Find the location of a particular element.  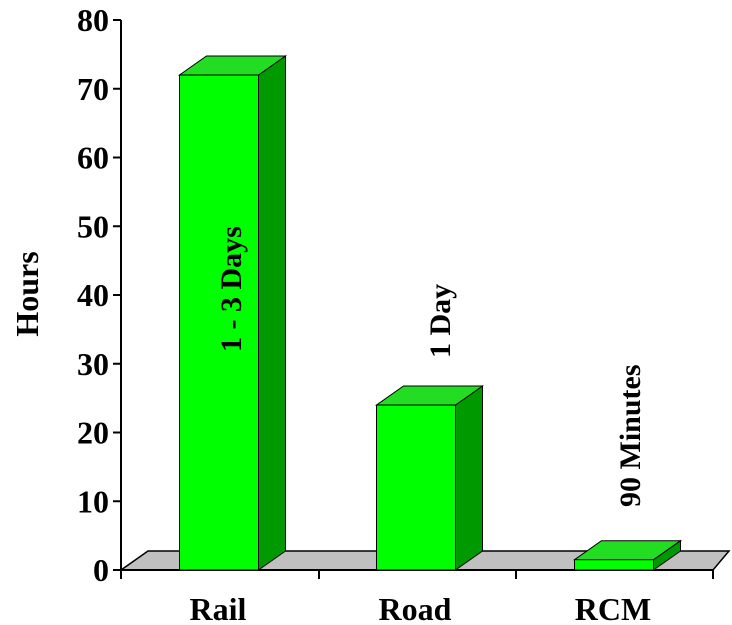

y-tick-label: 60 is located at coordinates (93, 158).